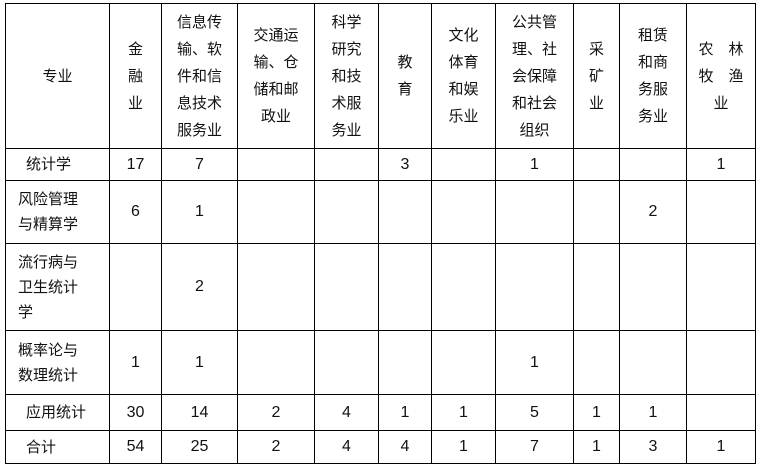 Image resolution: width=758 pixels, height=470 pixels. Describe the element at coordinates (199, 76) in the screenshot. I see `header-industry: 信息传 输、软 件和信 息技术 服务业` at that location.